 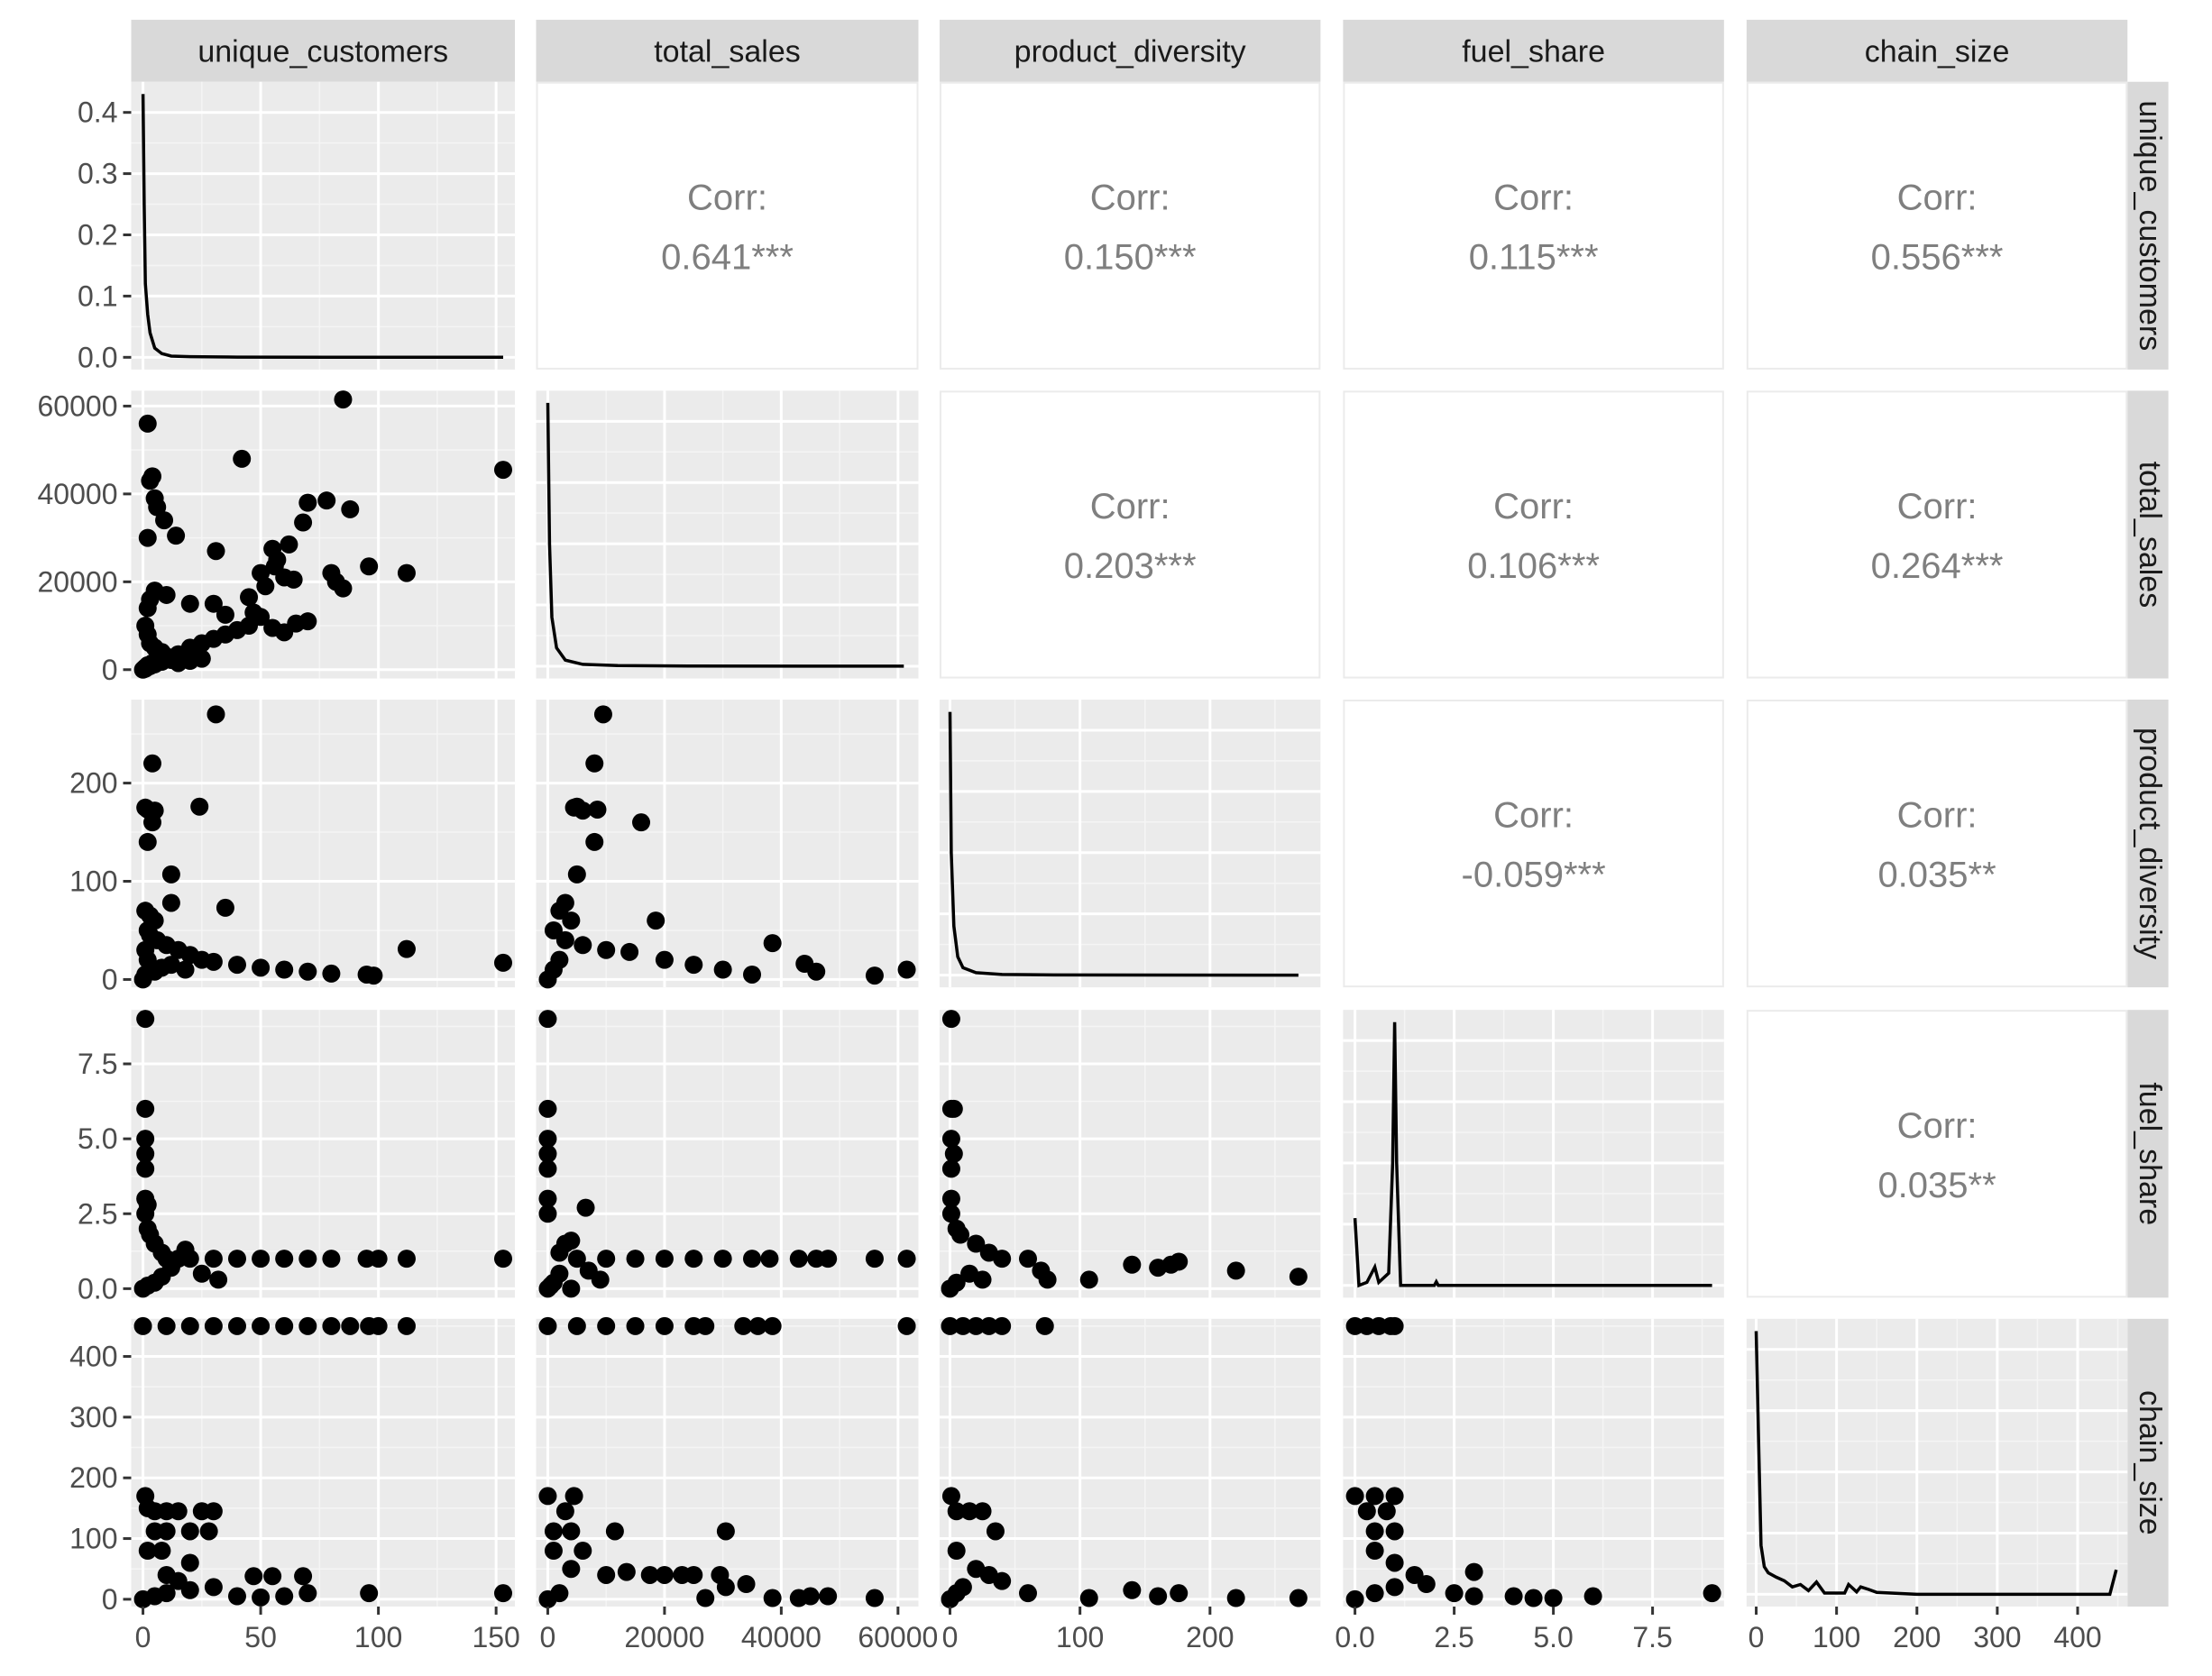 What do you see at coordinates (664, 1637) in the screenshot?
I see `x-tick-label: 20000` at bounding box center [664, 1637].